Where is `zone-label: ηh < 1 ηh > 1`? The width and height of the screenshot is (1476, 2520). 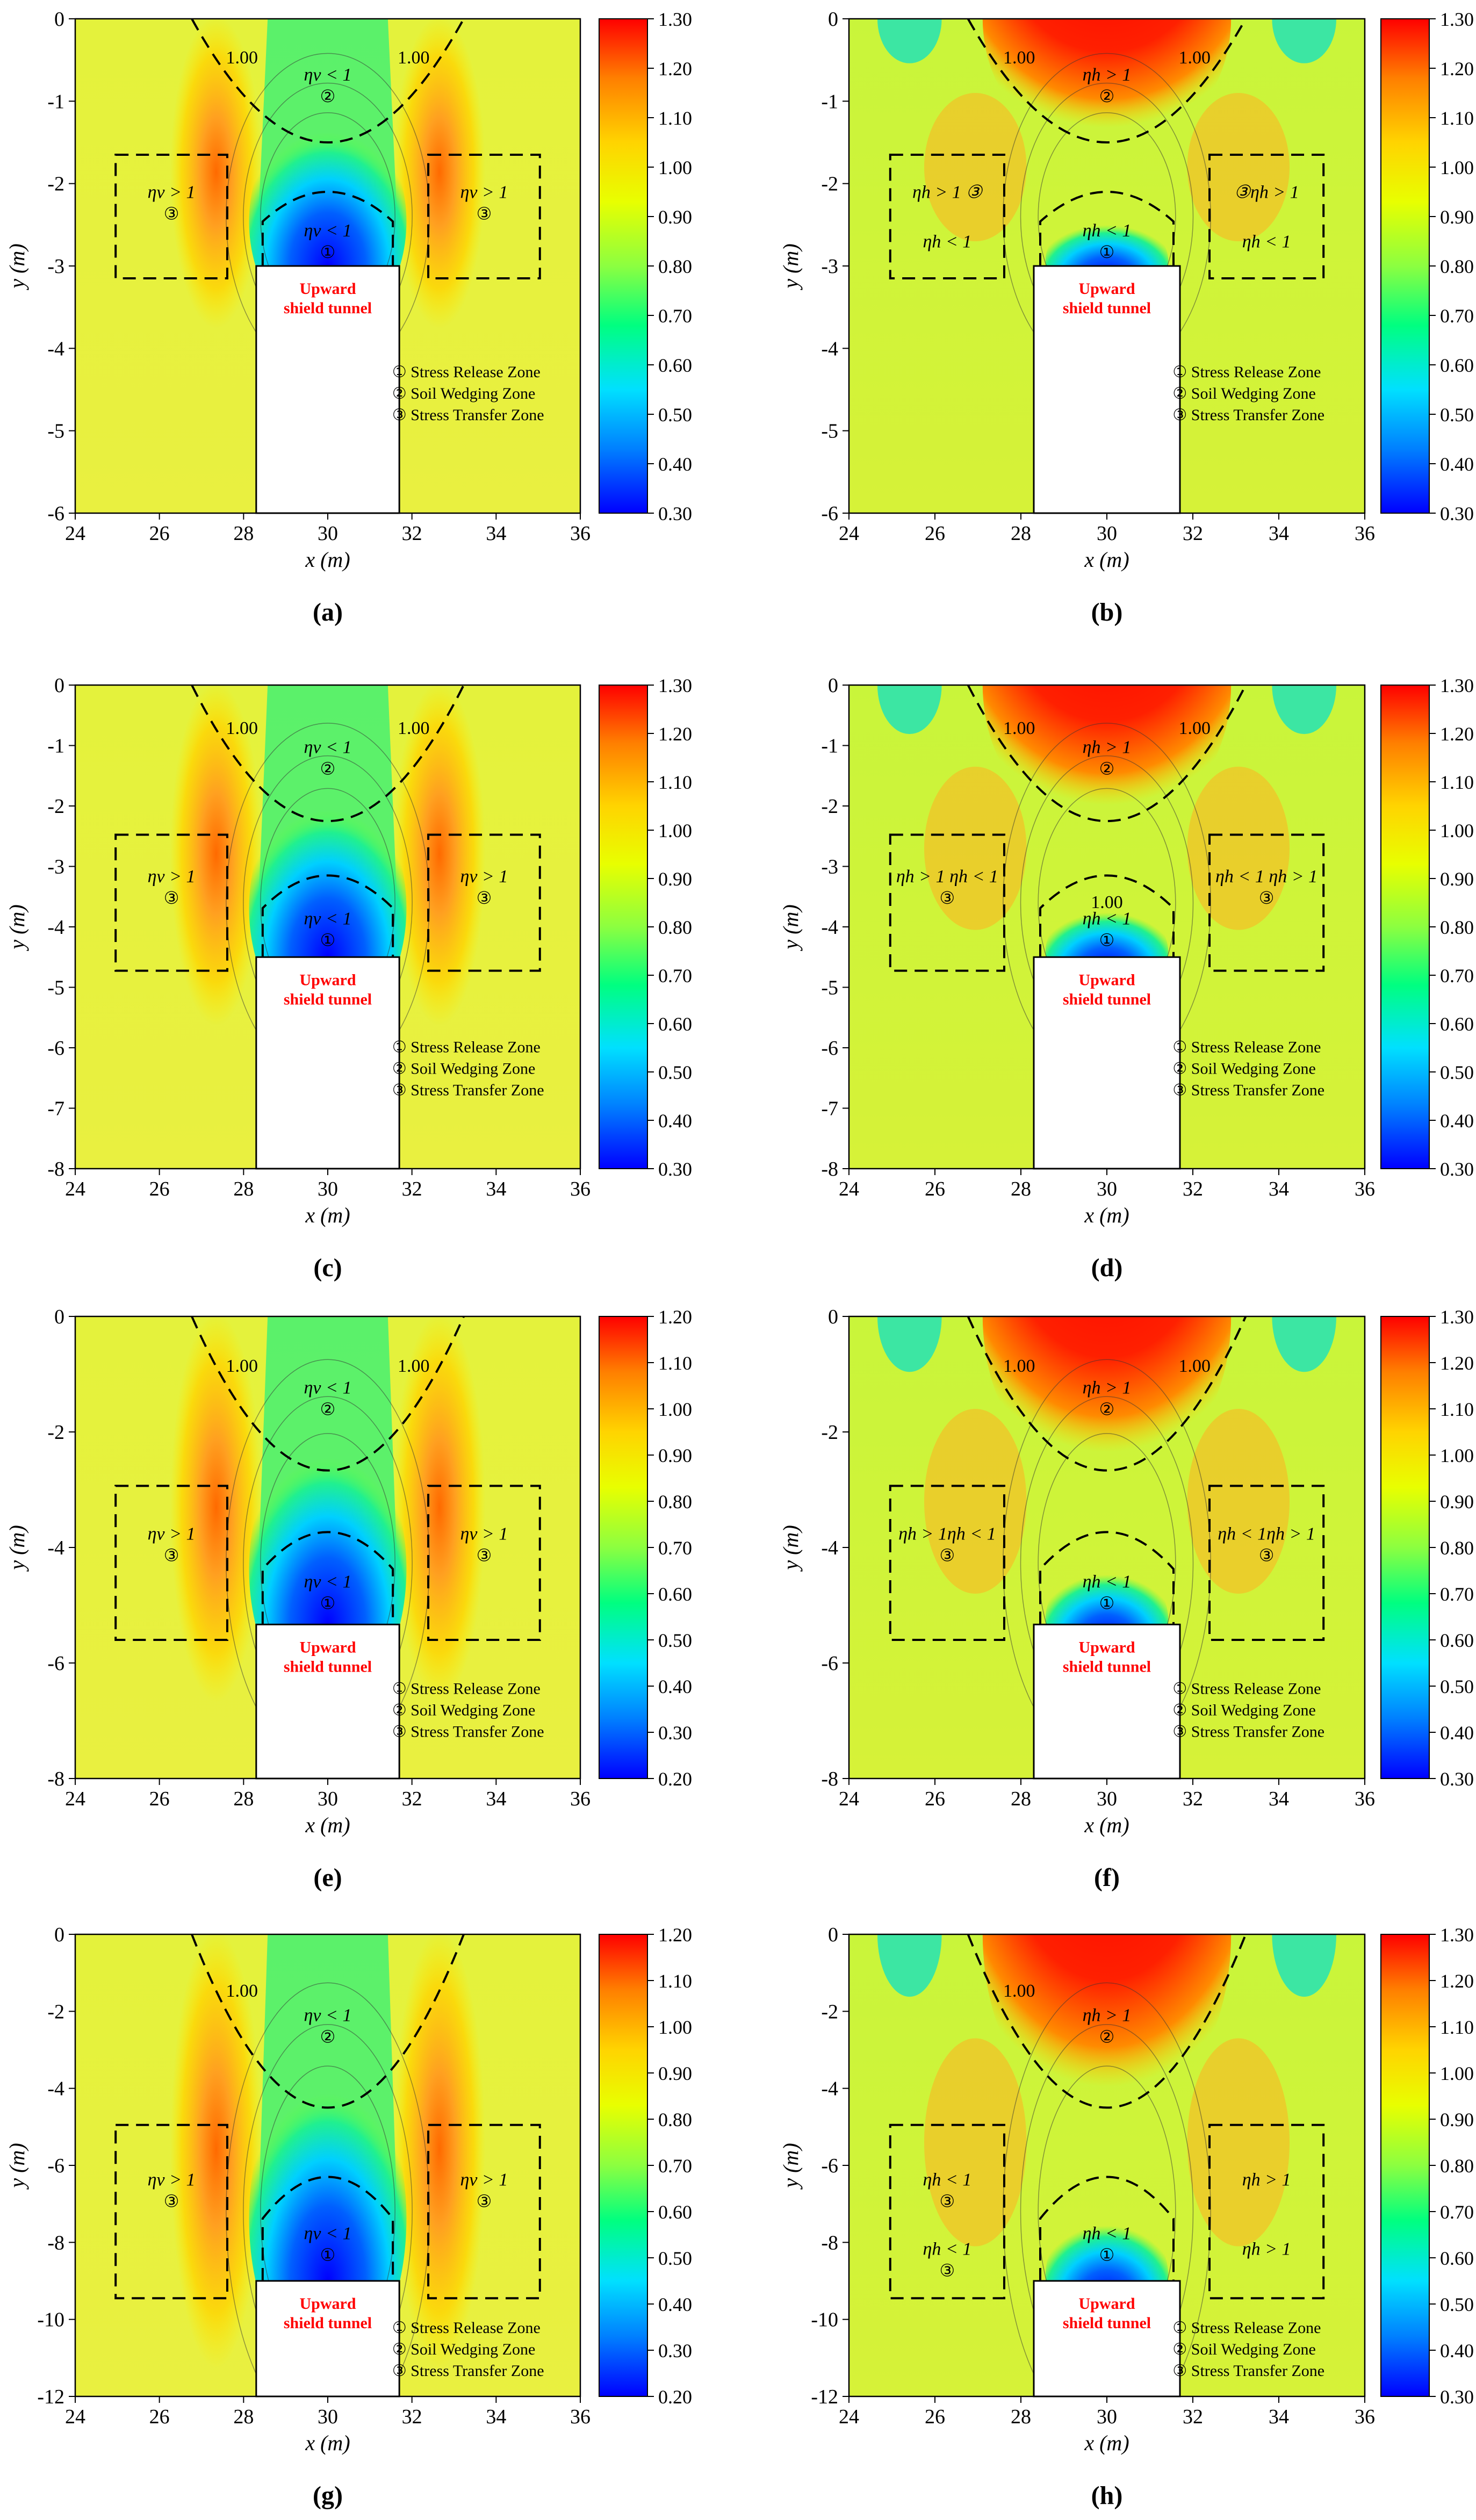
zone-label: ηh < 1 ηh > 1 is located at coordinates (1266, 877).